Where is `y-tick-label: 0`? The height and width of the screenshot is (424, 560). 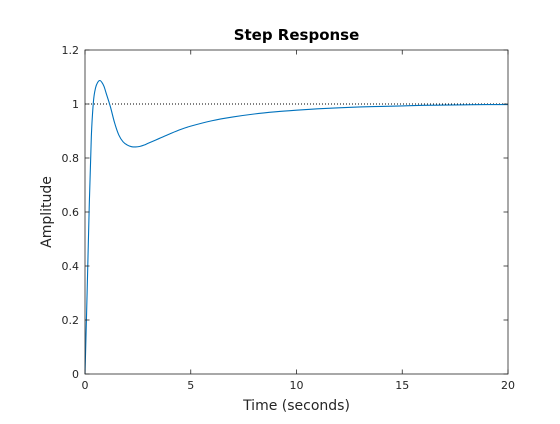
y-tick-label: 0 is located at coordinates (75, 374).